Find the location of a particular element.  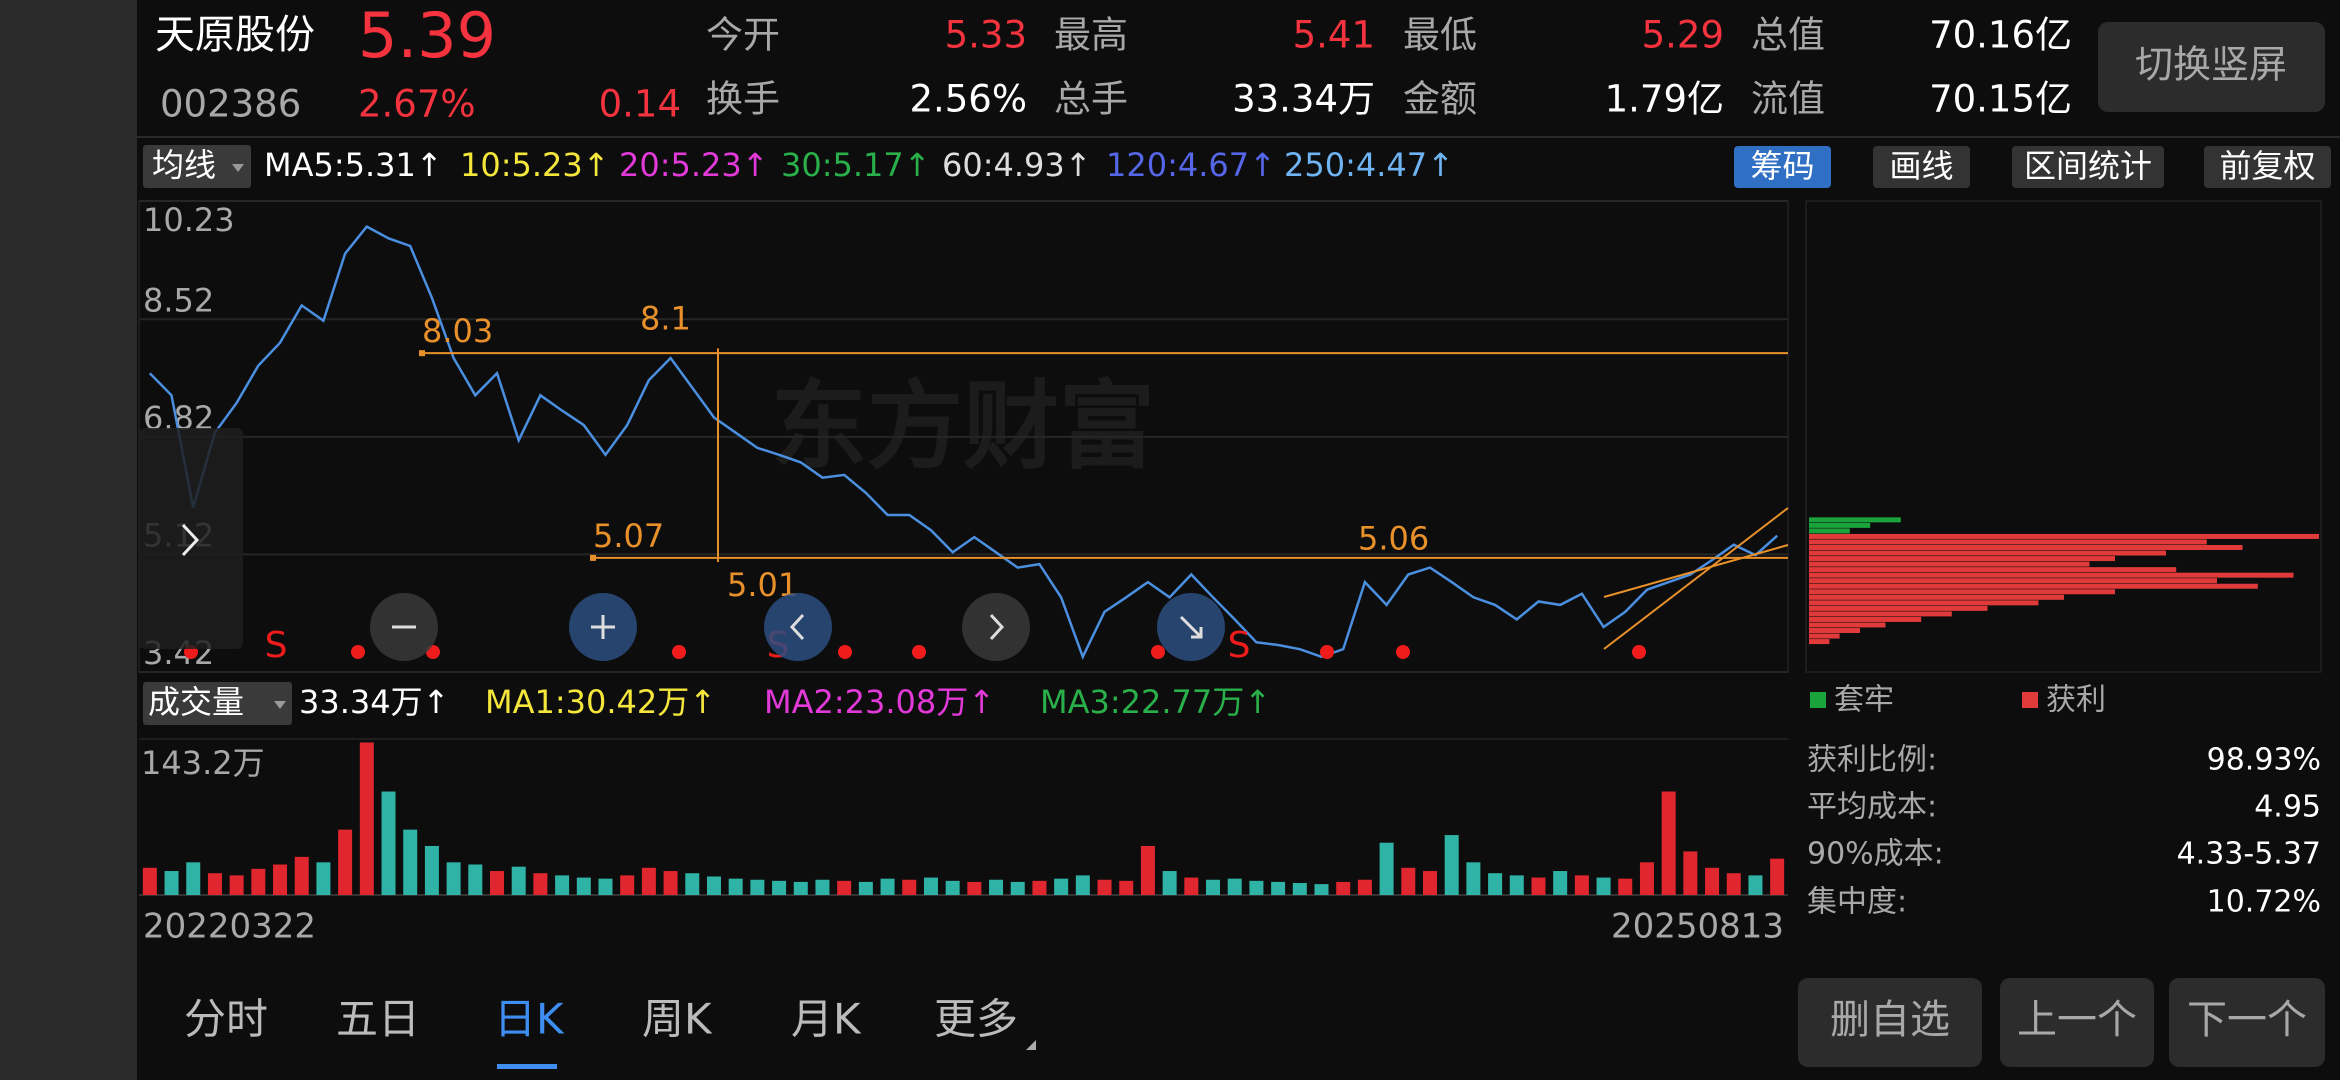

orientation-button: 切换竖屏 is located at coordinates (2211, 67).